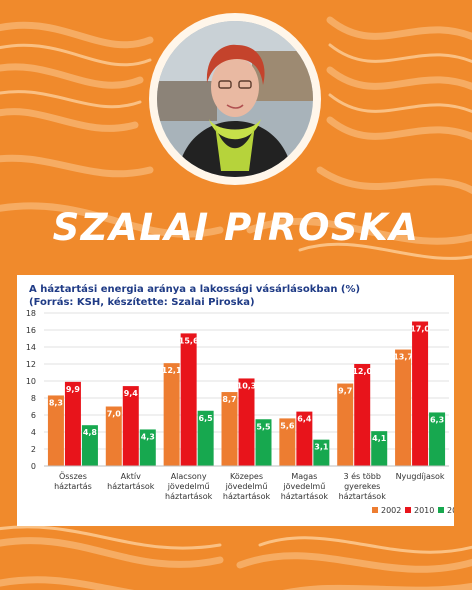 This screenshot has height=590, width=472. What do you see at coordinates (229, 399) in the screenshot?
I see `data-label: 8,7` at bounding box center [229, 399].